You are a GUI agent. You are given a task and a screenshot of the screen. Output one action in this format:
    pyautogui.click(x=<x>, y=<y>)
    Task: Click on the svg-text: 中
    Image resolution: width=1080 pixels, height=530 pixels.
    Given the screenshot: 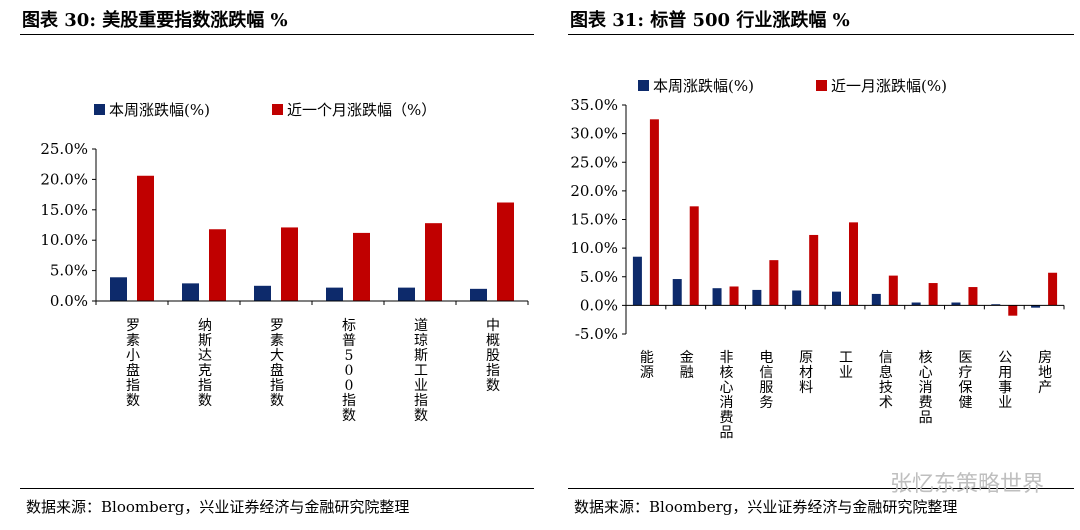 What is the action you would take?
    pyautogui.click(x=493, y=326)
    